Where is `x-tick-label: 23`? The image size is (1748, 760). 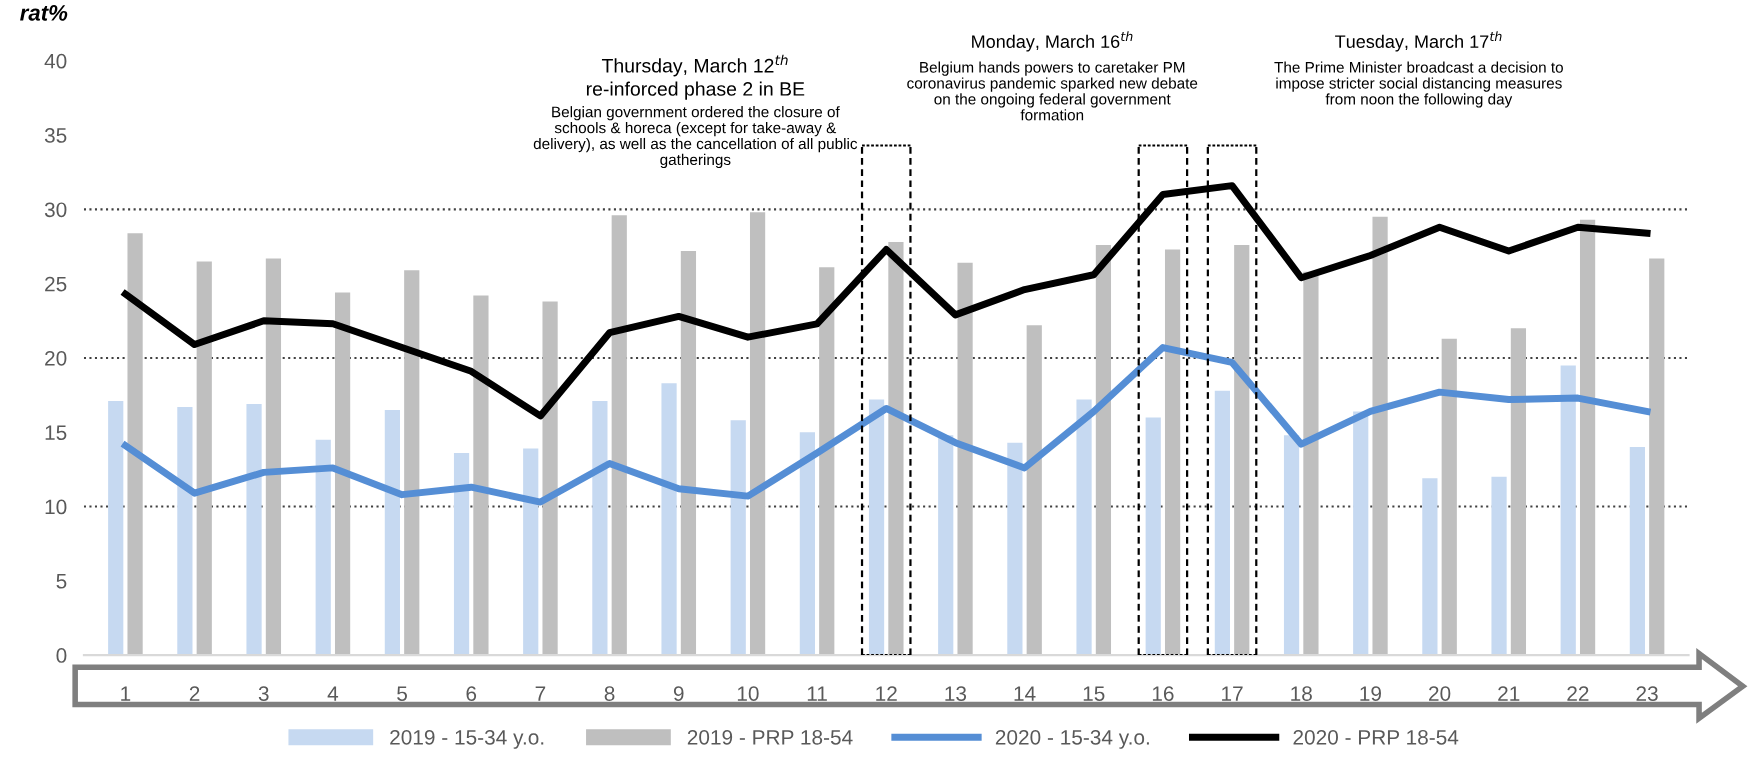
x-tick-label: 23 is located at coordinates (1647, 693).